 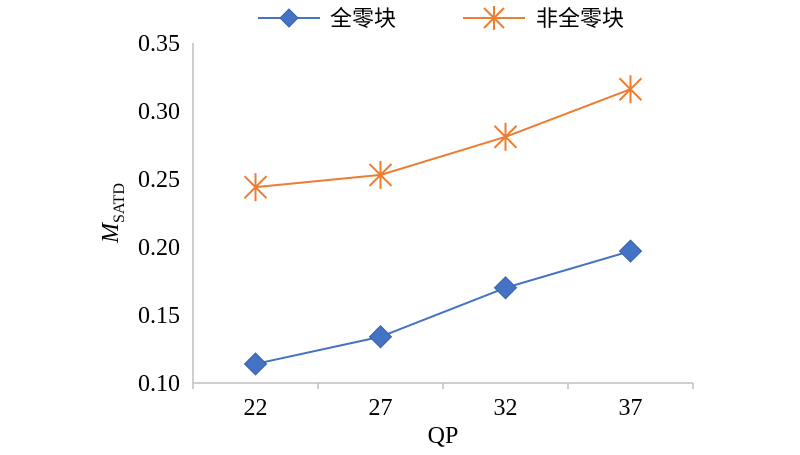 What do you see at coordinates (159, 214) in the screenshot?
I see `y-tick-labels: 0.10 0.15 0.20 0.25 0.30 0.35` at bounding box center [159, 214].